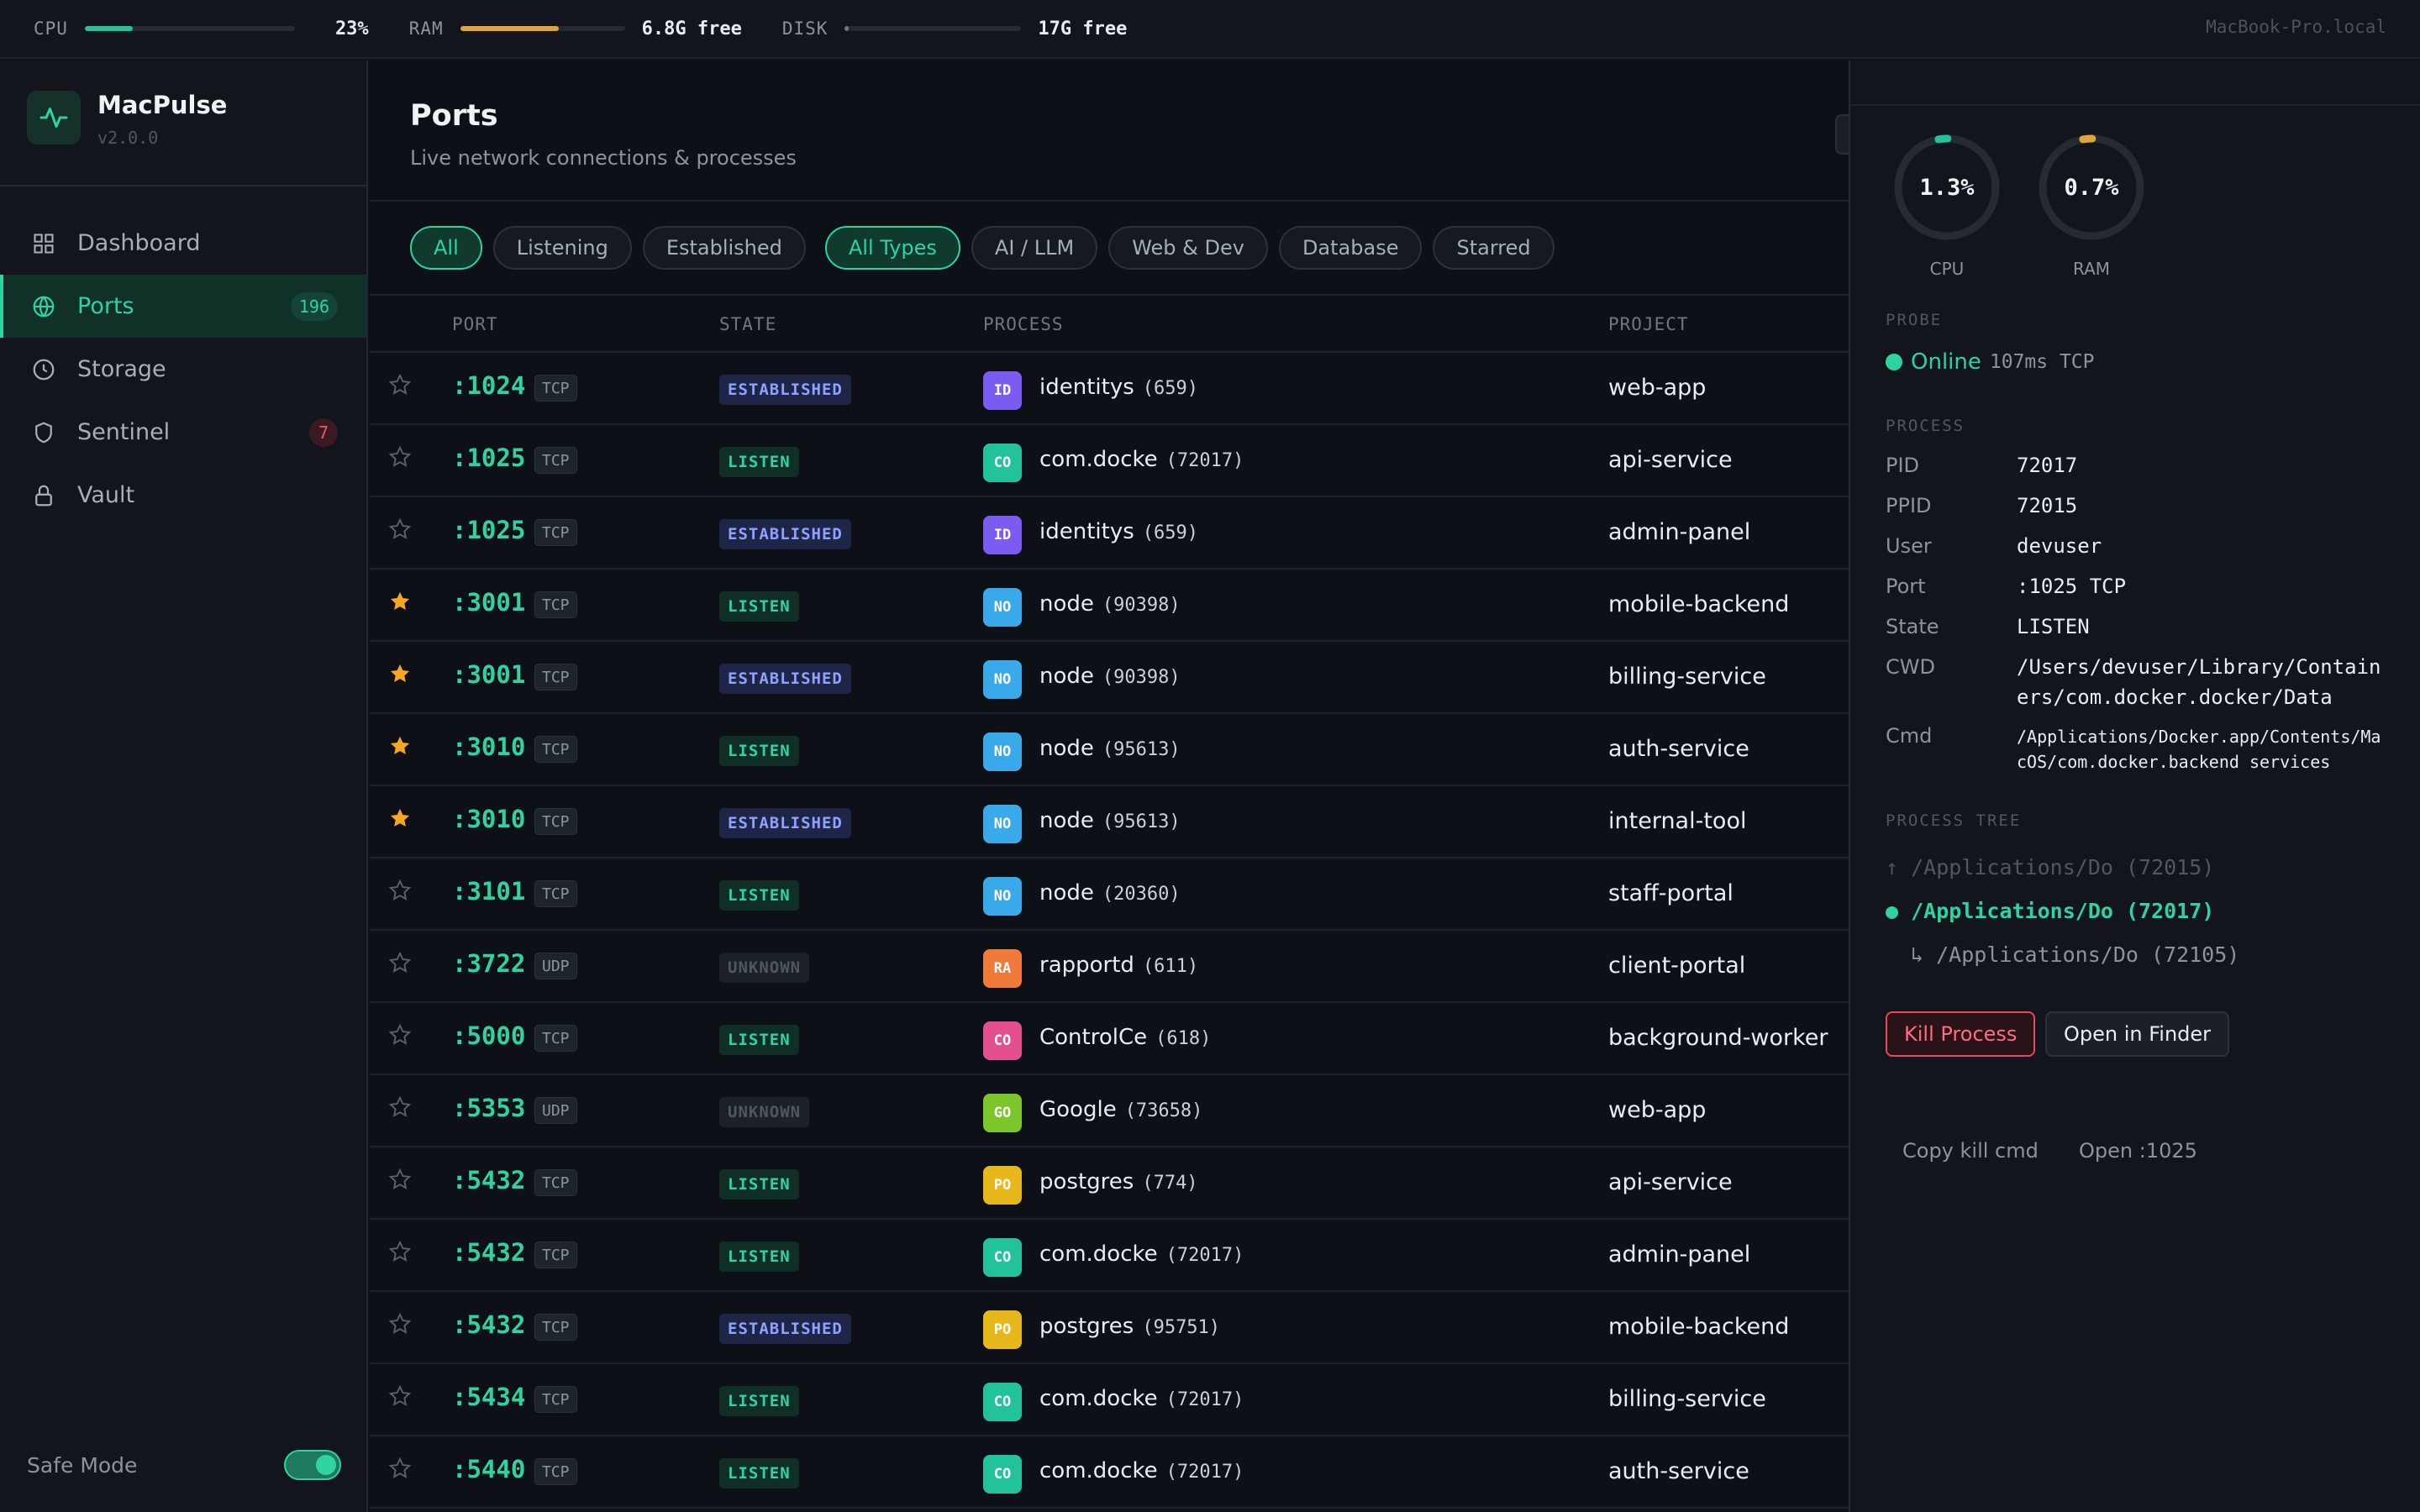  Describe the element at coordinates (183, 306) in the screenshot. I see `sidebar-item-ports: Ports 196` at that location.